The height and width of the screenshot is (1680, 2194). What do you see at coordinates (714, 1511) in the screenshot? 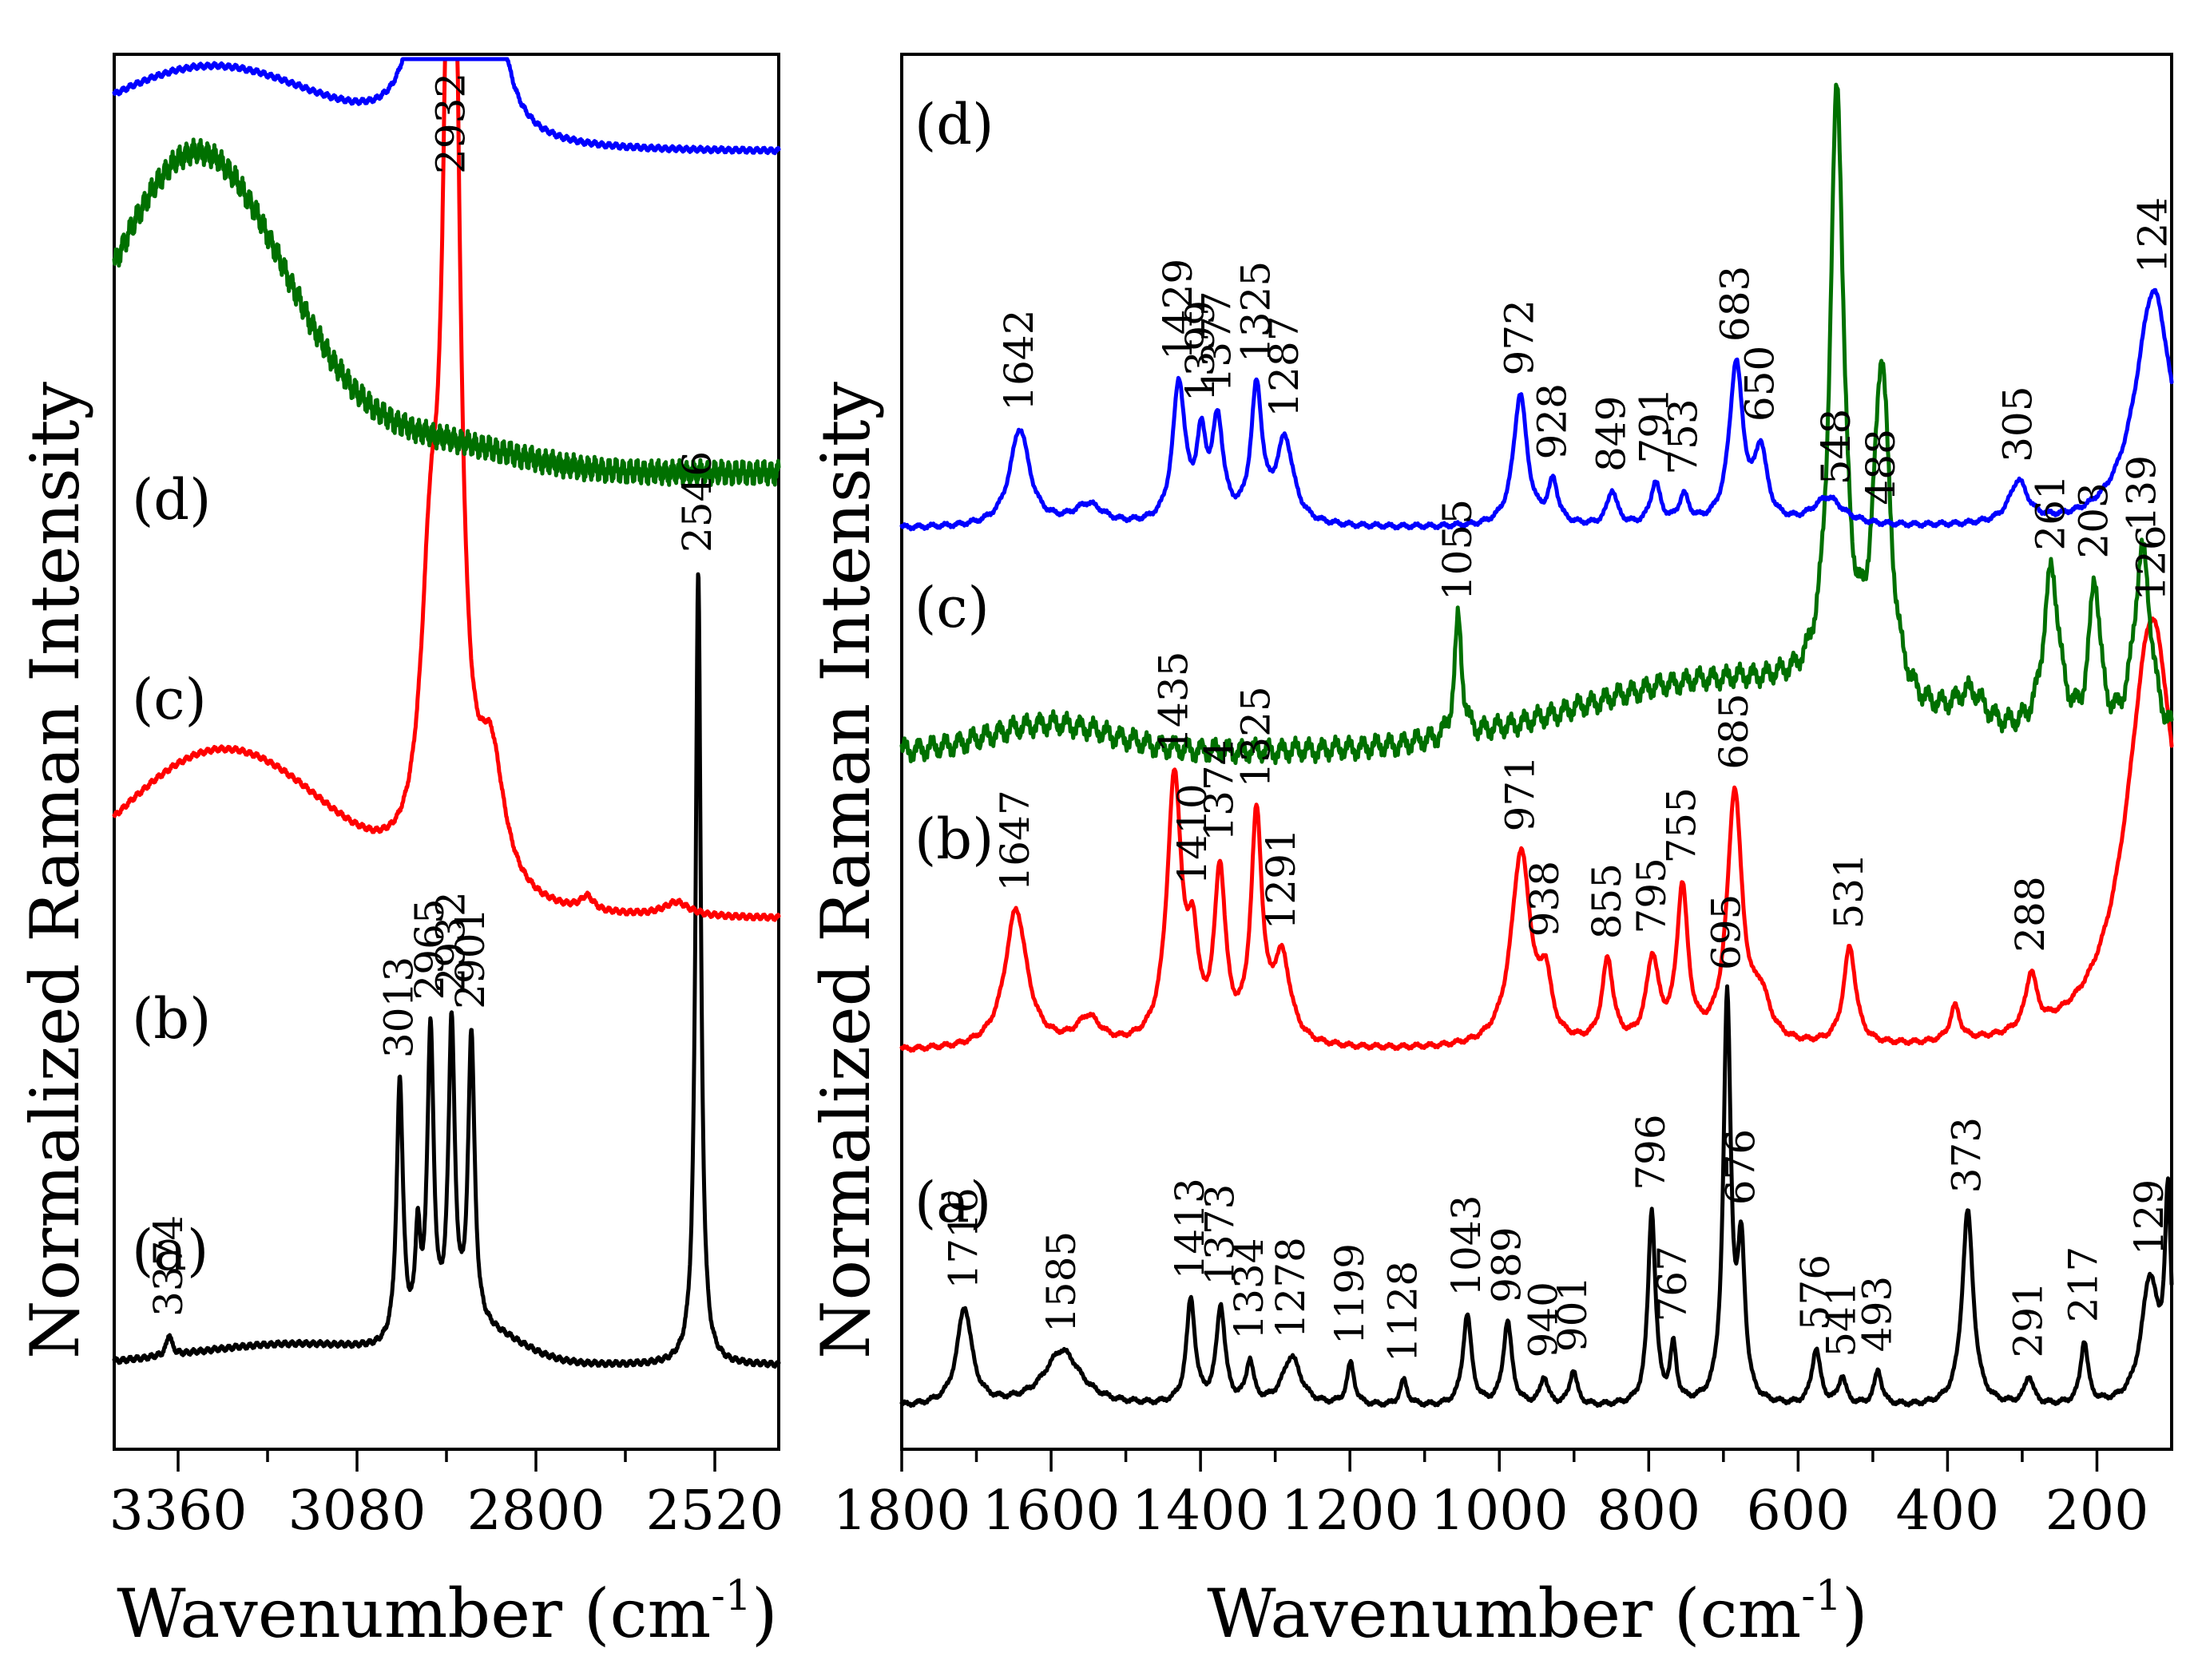
I see `left-x-tick-label: 2520` at bounding box center [714, 1511].